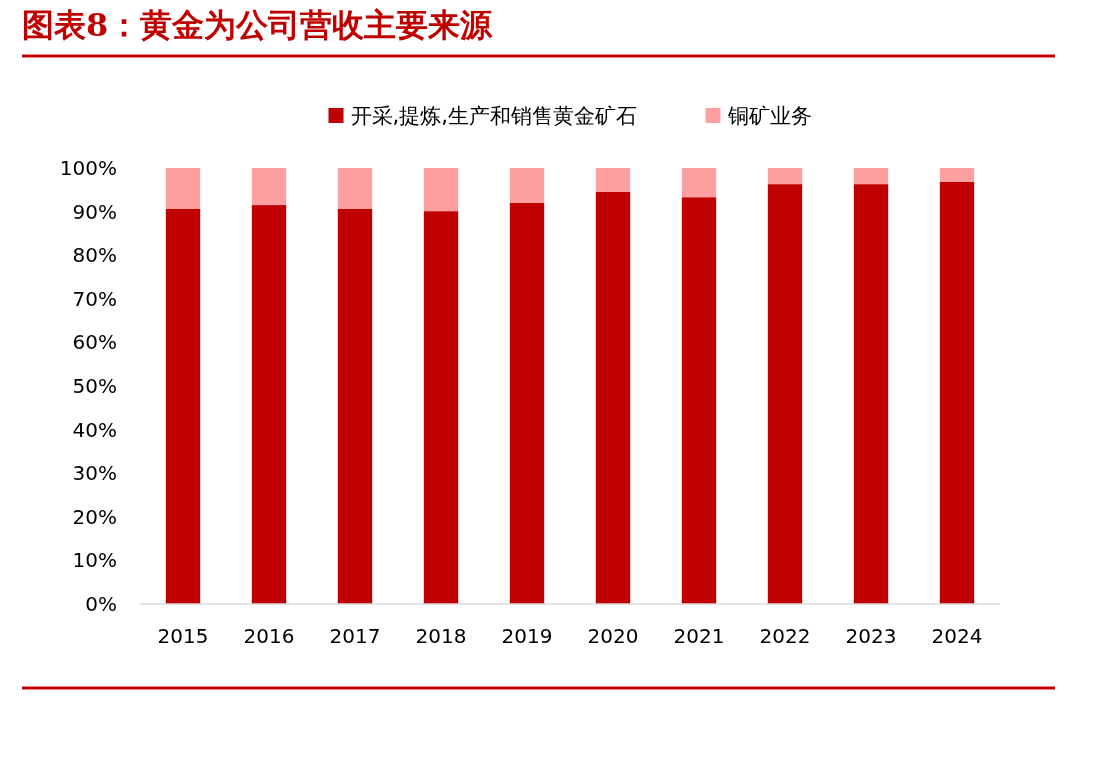  What do you see at coordinates (527, 636) in the screenshot?
I see `x-tick-label: 2019` at bounding box center [527, 636].